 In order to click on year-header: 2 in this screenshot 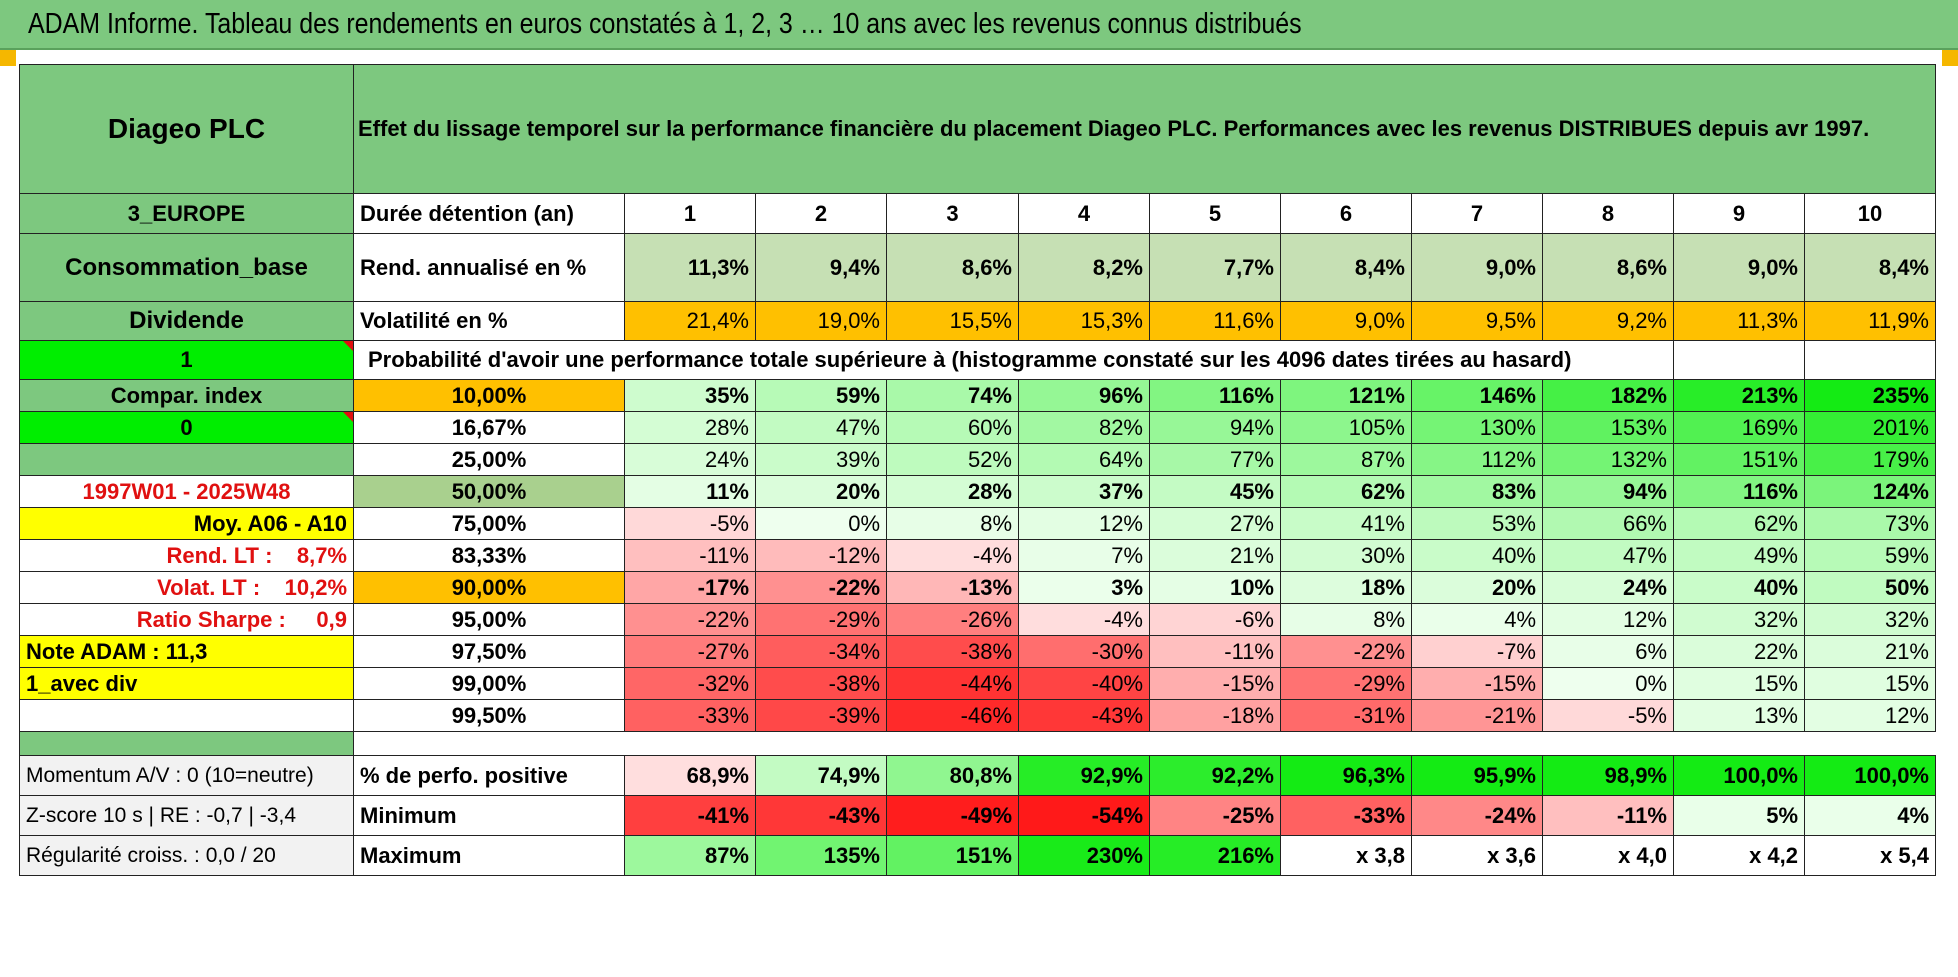, I will do `click(821, 213)`.